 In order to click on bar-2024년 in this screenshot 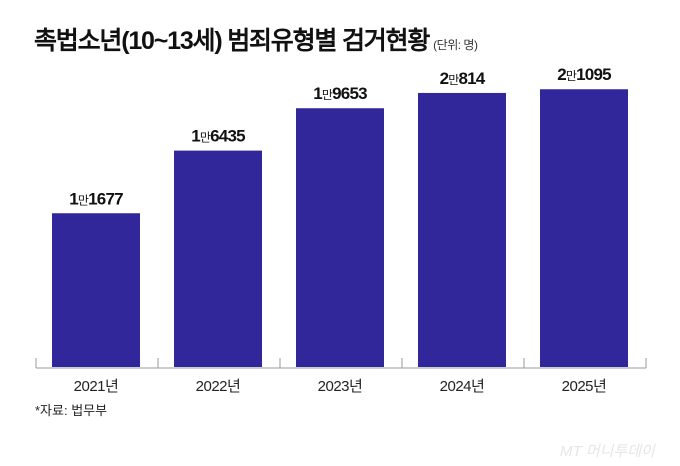, I will do `click(462, 229)`.